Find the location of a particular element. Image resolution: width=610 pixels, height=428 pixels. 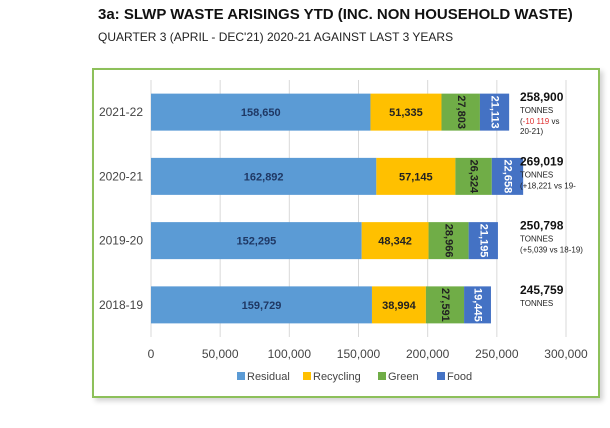

x-tick-label: 300,000 is located at coordinates (566, 354).